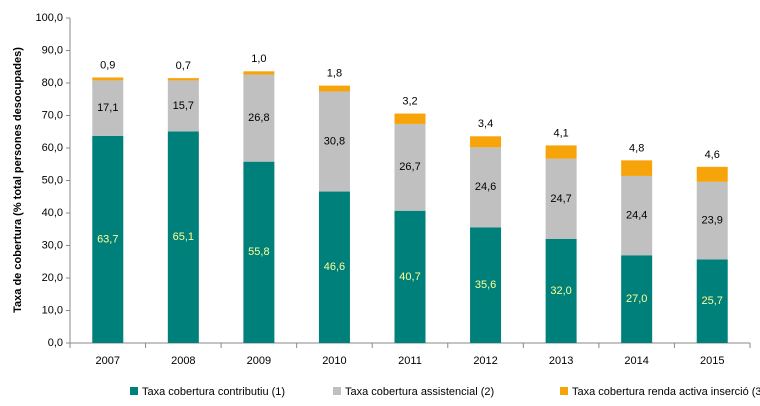  I want to click on y-tick-label: 100,0, so click(49, 18).